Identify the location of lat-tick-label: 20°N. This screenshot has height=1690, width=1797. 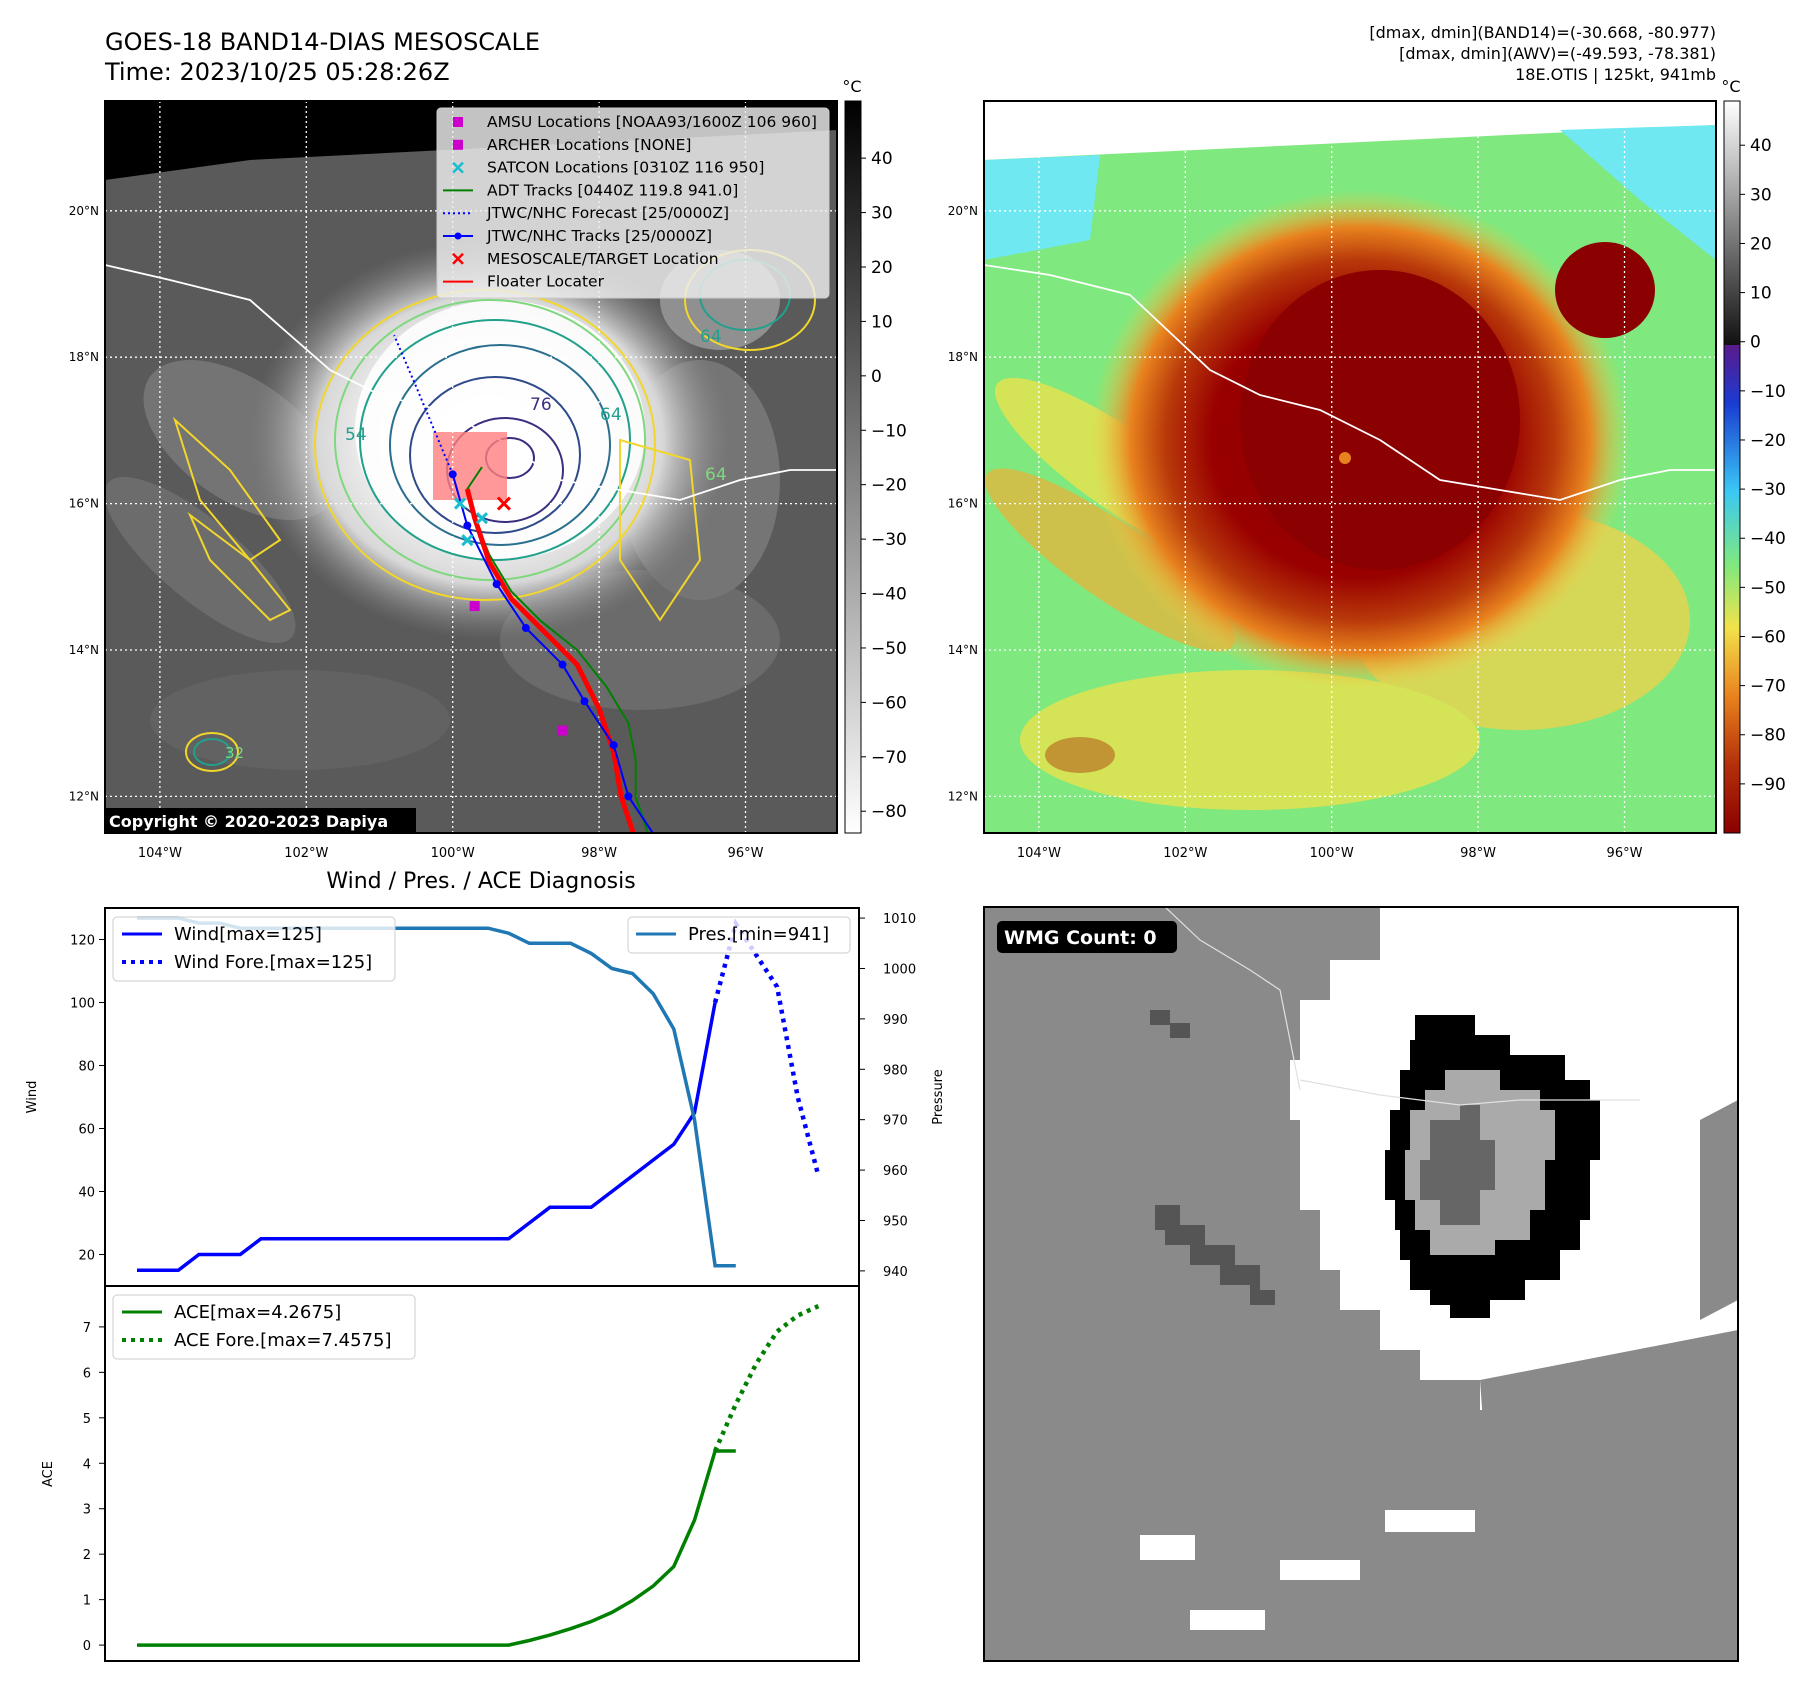
(84, 211).